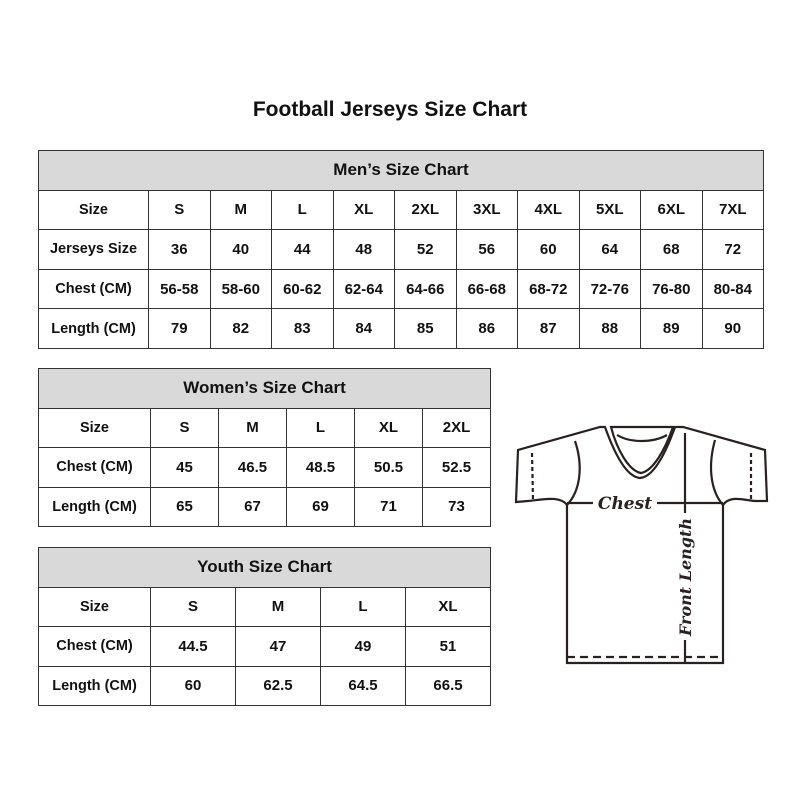  I want to click on table-cell: 64, so click(609, 249).